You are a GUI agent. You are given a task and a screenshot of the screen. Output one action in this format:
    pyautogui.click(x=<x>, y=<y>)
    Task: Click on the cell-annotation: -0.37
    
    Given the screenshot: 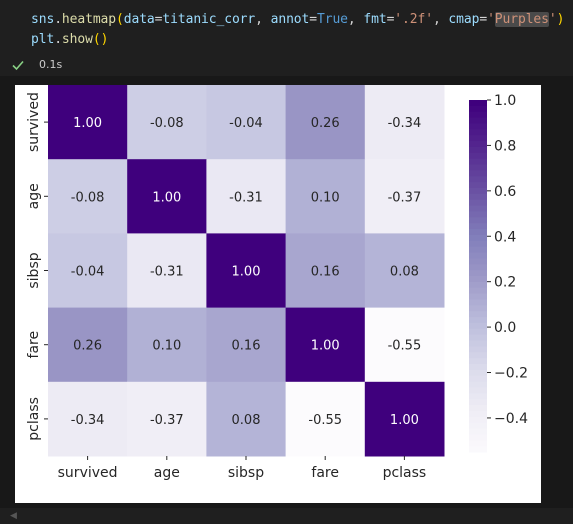 What is the action you would take?
    pyautogui.click(x=167, y=420)
    